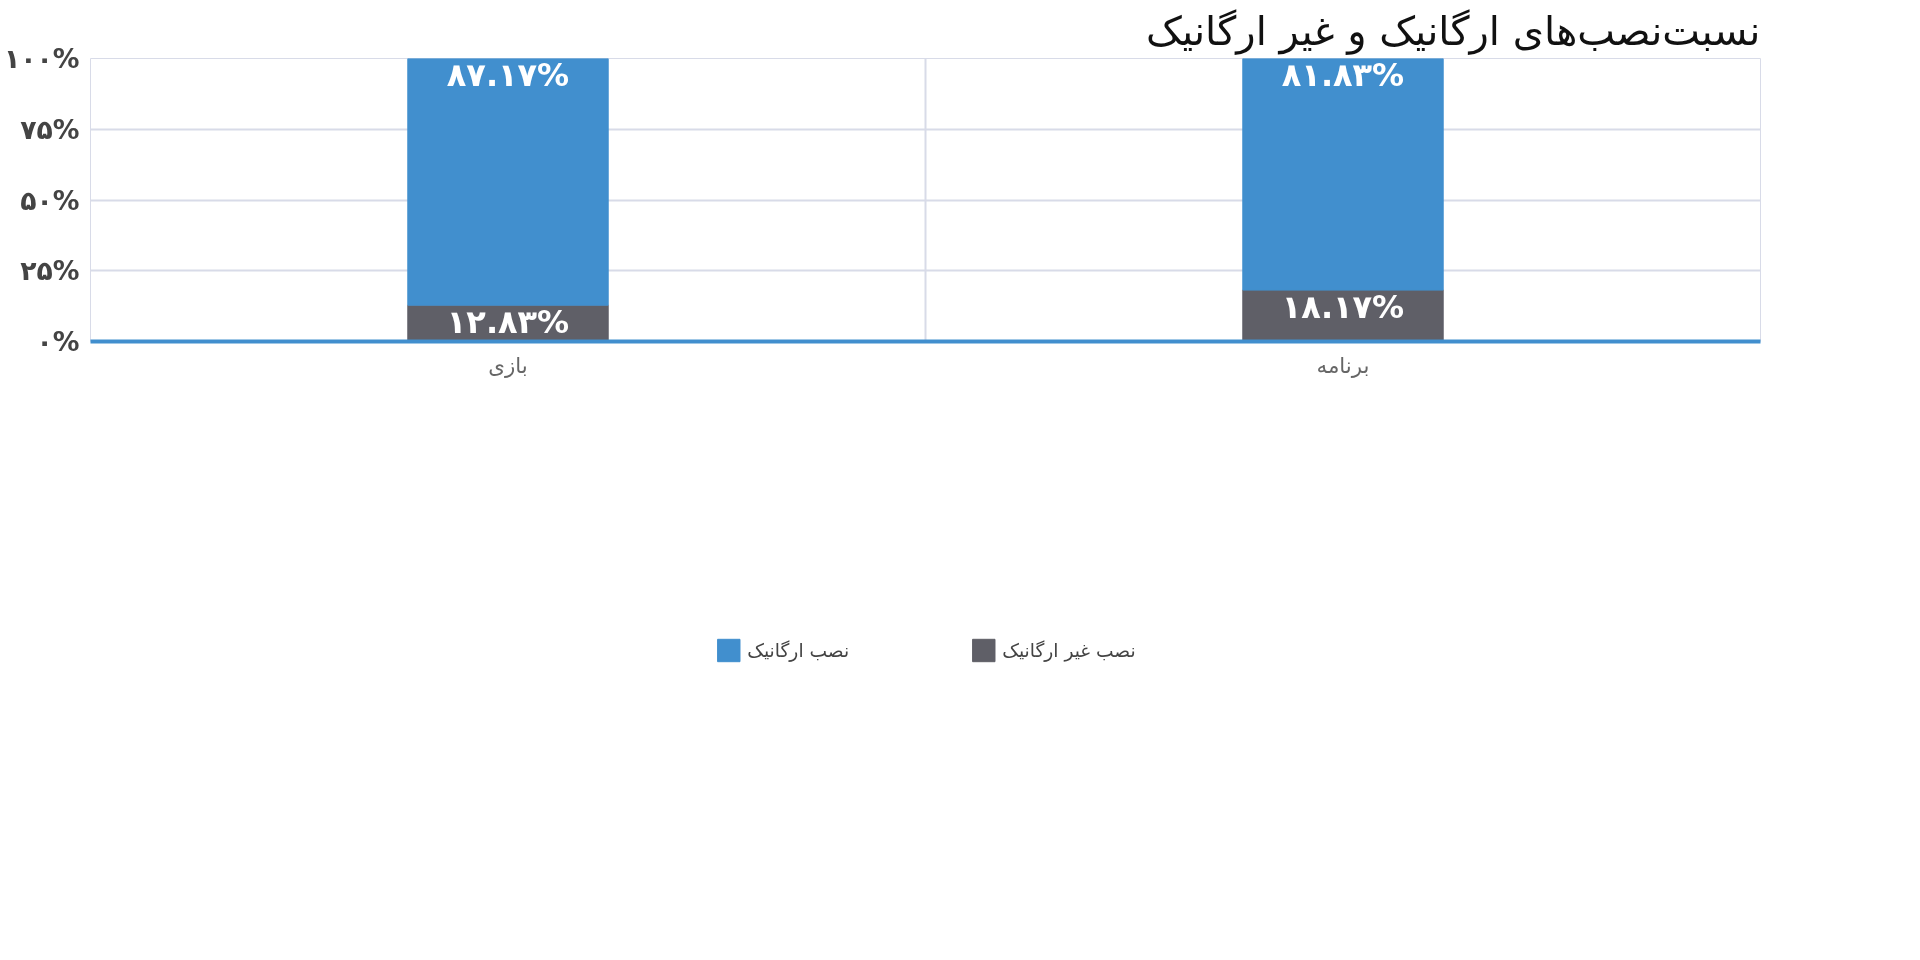  What do you see at coordinates (798, 650) in the screenshot?
I see `legend-label: نصب ارگانیک` at bounding box center [798, 650].